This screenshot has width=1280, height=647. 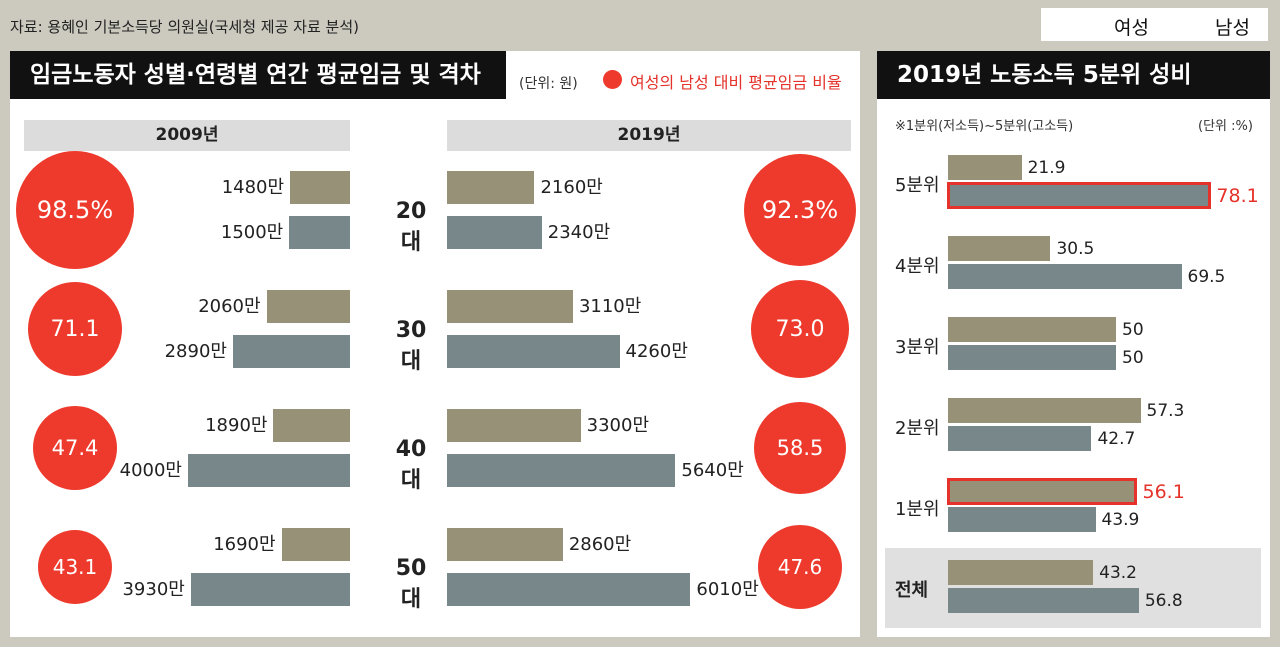 I want to click on quintile-label: 4분위, so click(x=917, y=266).